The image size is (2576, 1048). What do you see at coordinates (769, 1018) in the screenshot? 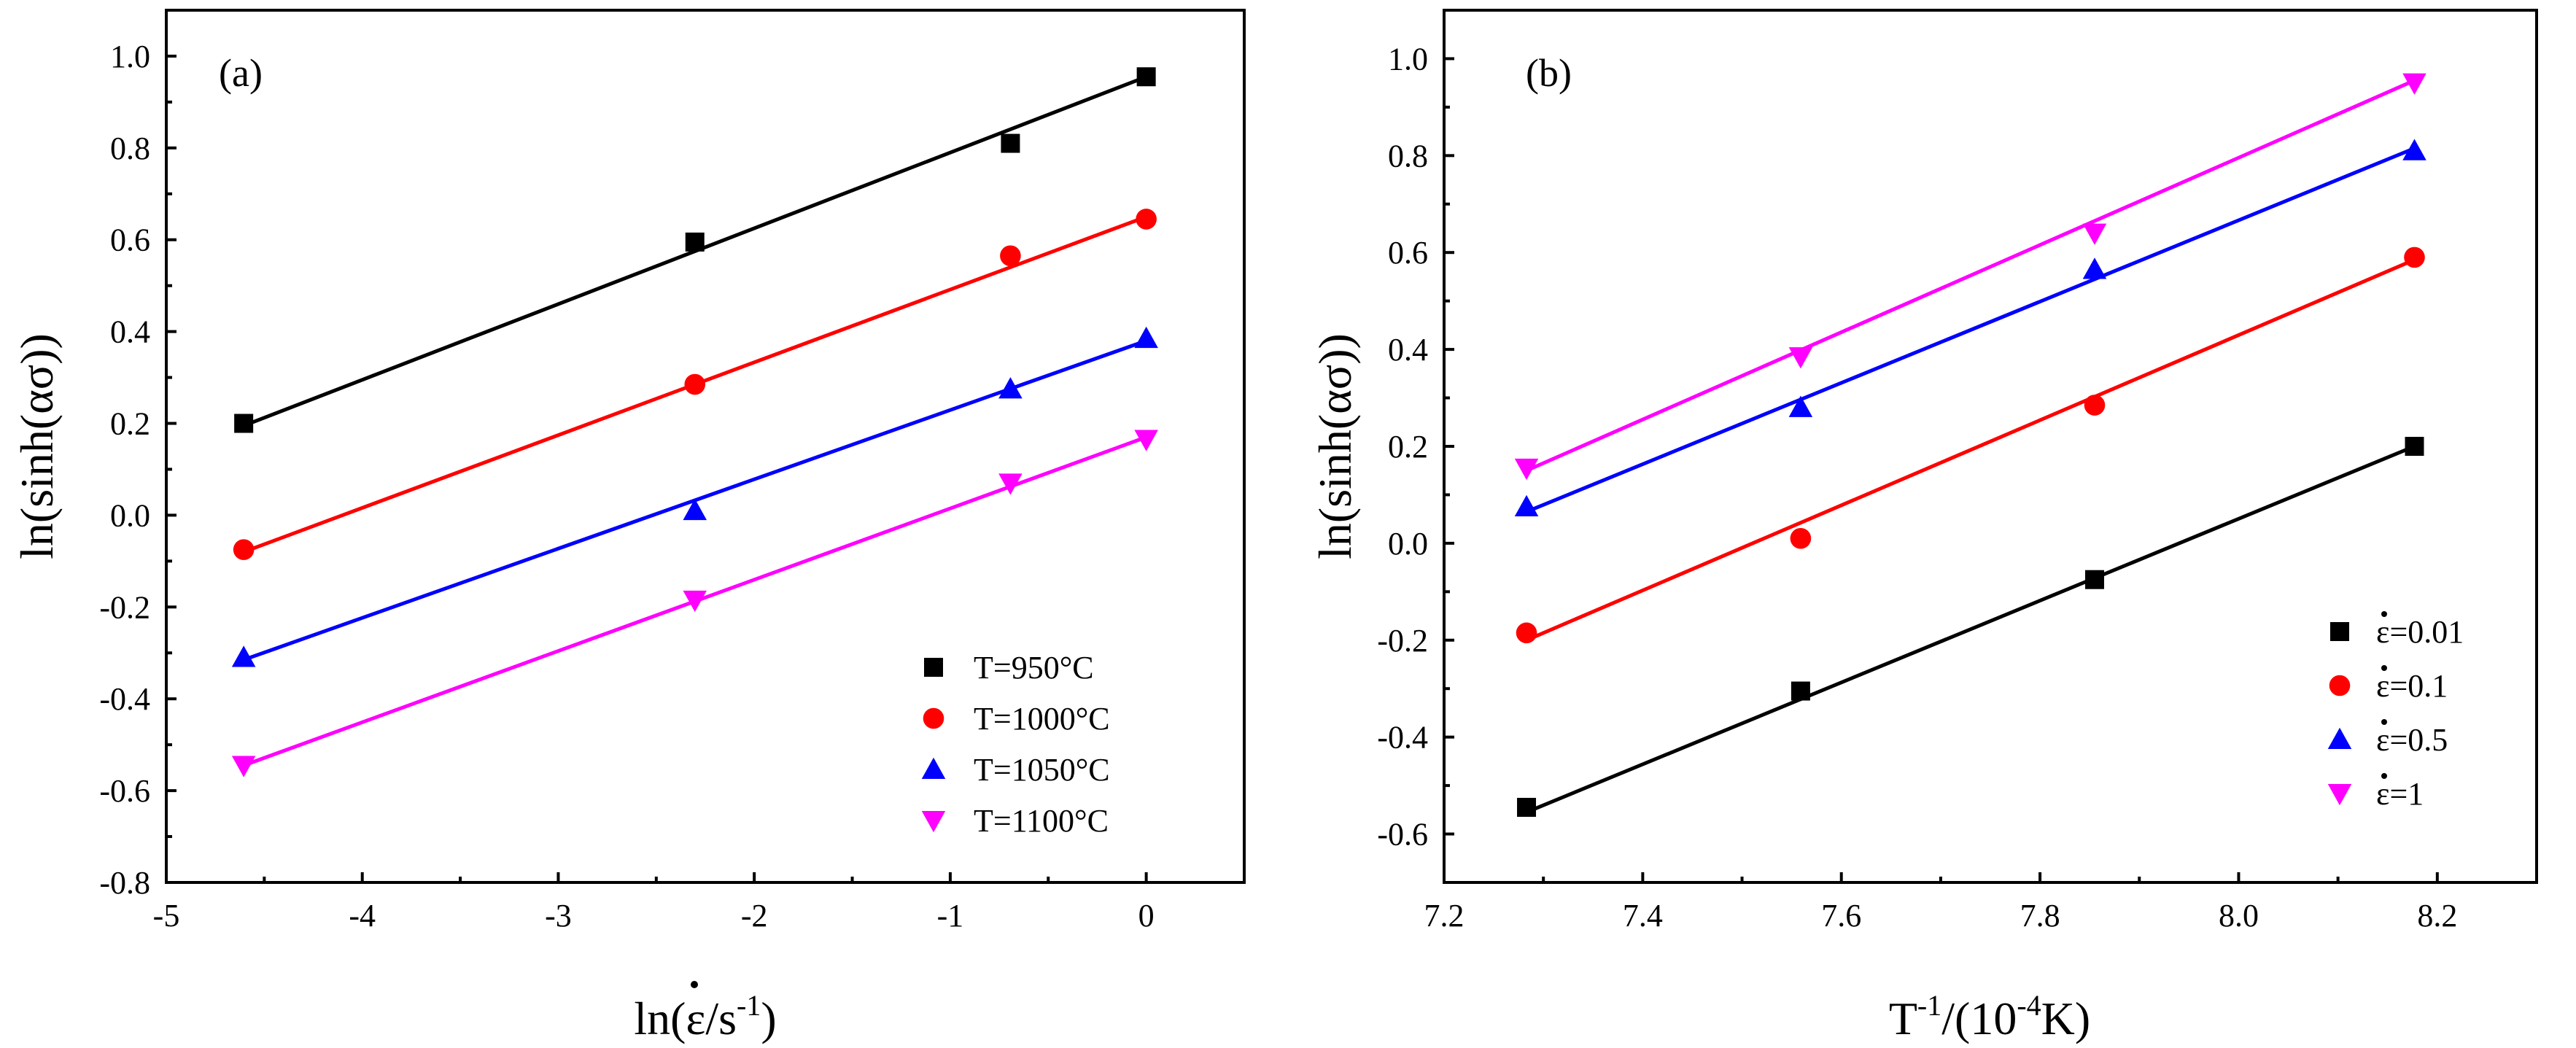
I see `x-axis-title-a-post: )` at bounding box center [769, 1018].